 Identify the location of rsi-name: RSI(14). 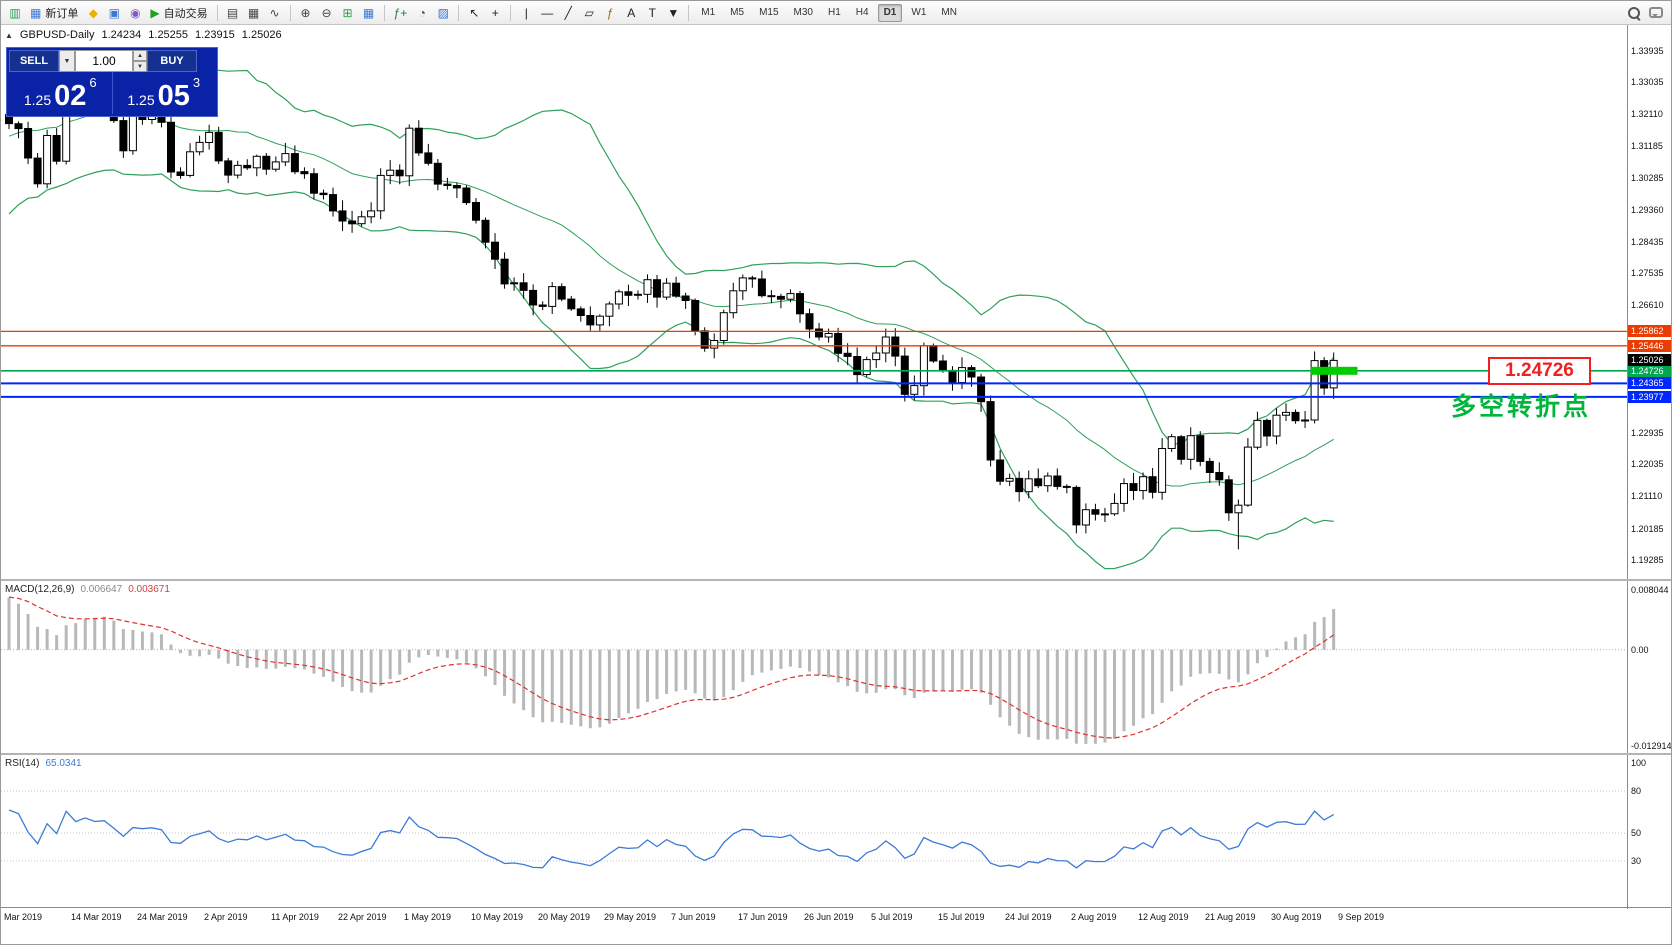
(22, 763).